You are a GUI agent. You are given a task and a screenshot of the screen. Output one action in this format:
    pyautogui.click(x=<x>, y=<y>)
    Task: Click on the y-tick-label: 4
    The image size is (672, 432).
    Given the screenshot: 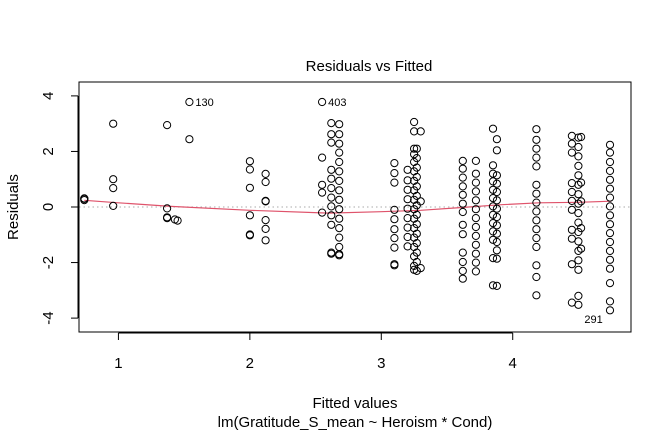 What is the action you would take?
    pyautogui.click(x=48, y=96)
    